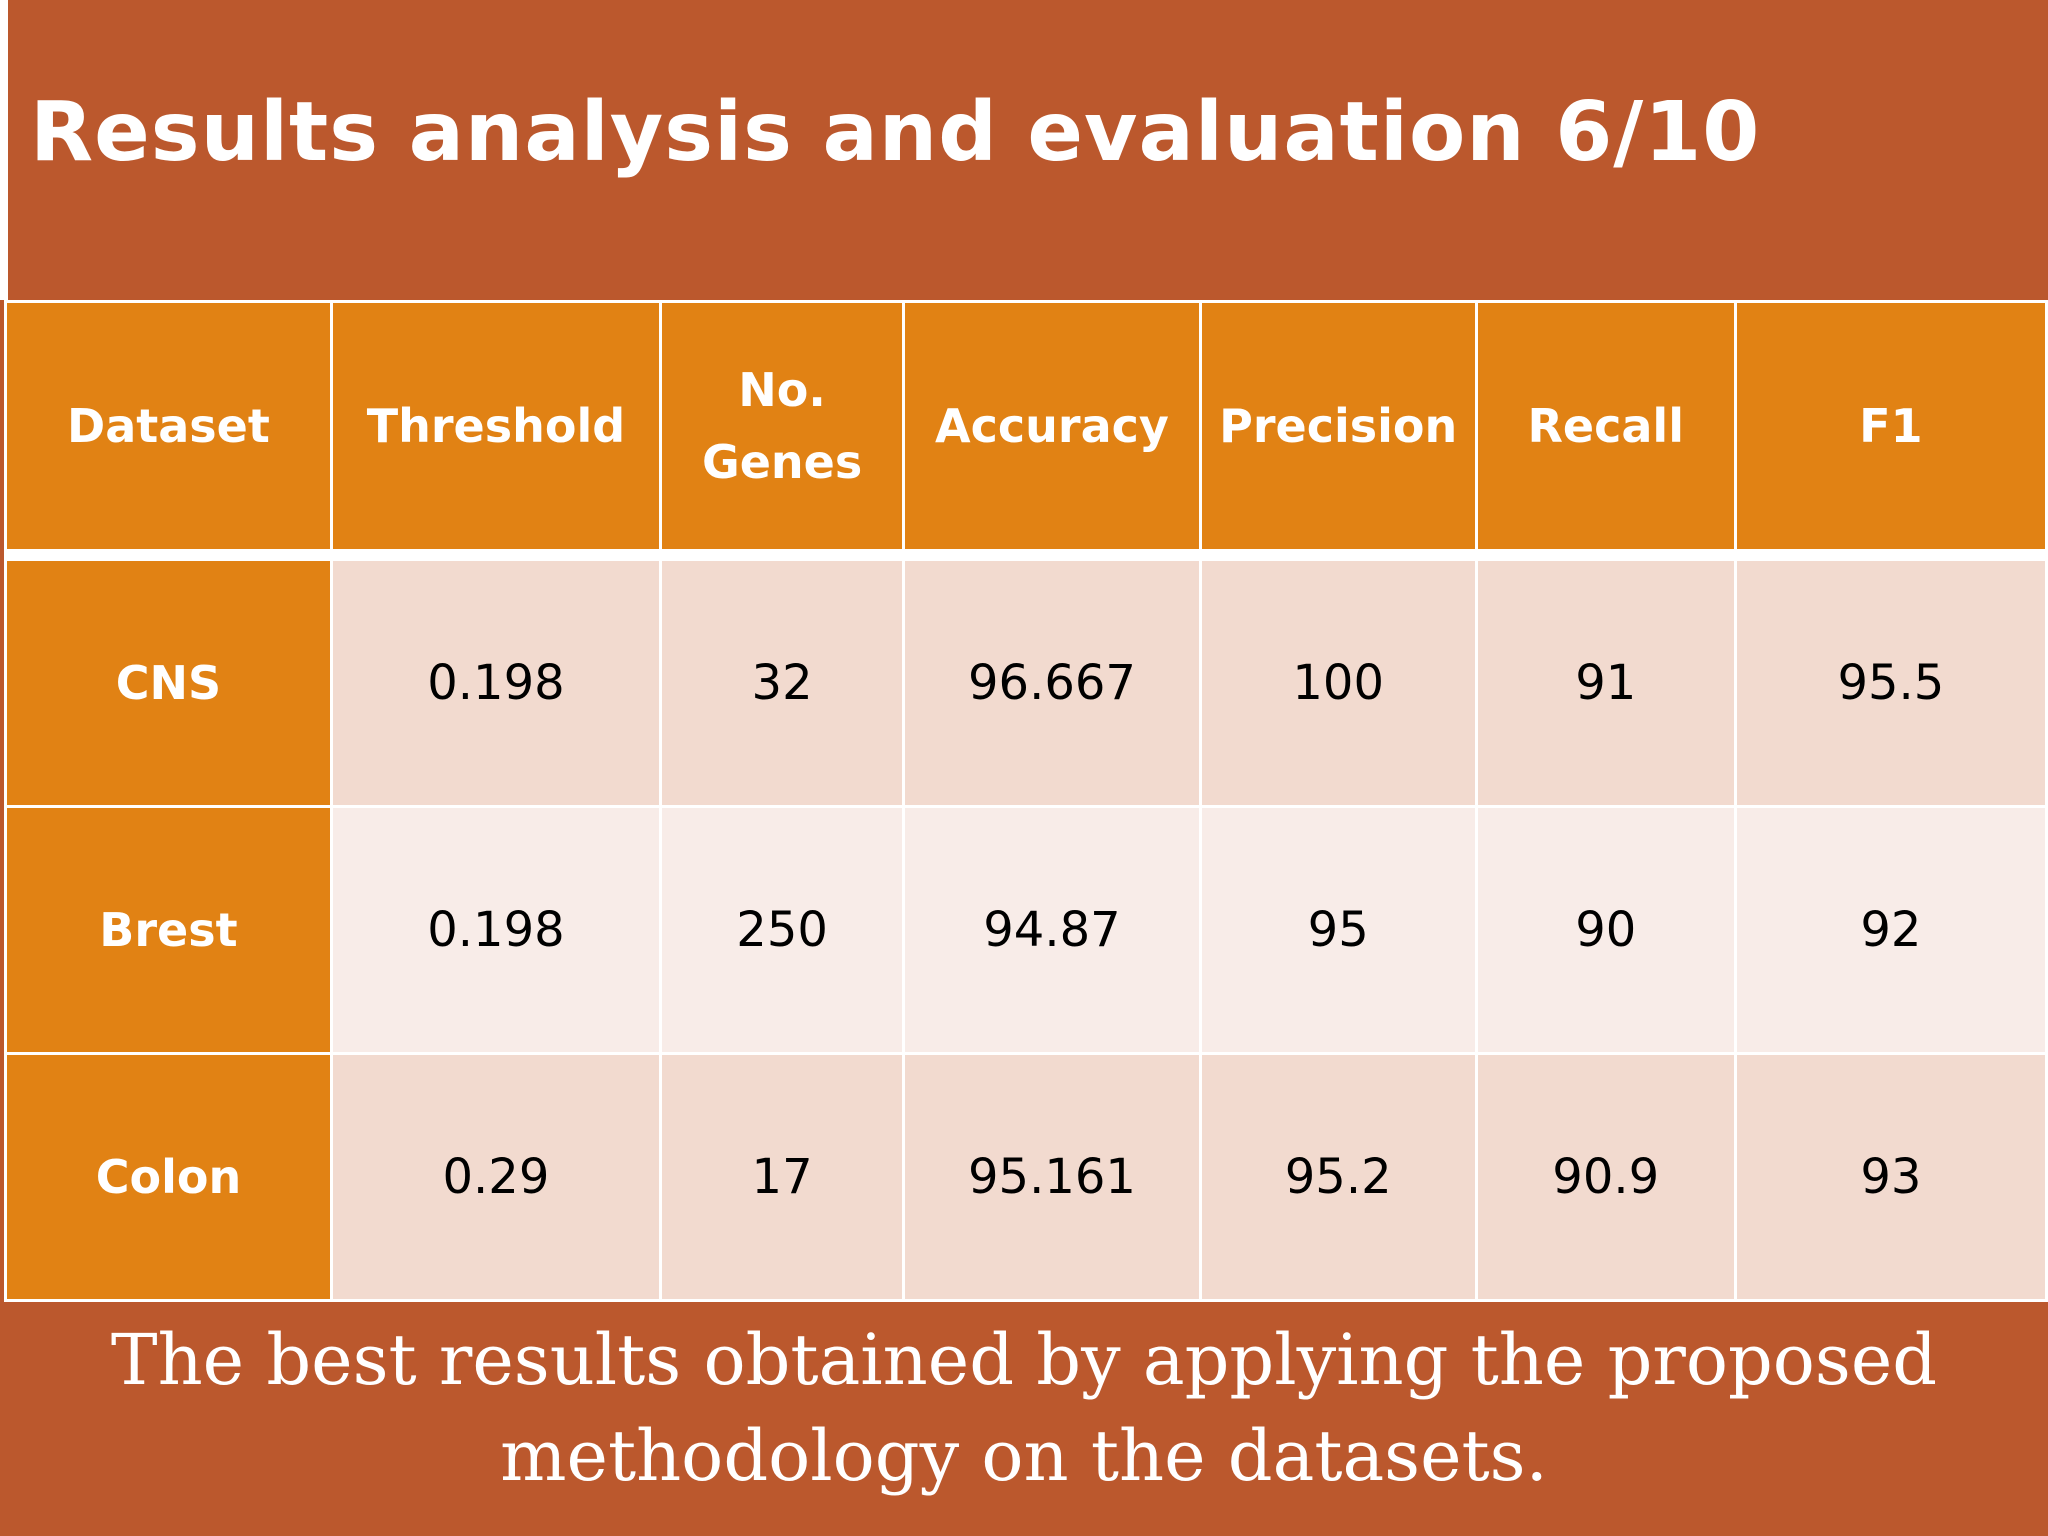  I want to click on cell-no-genes: 32, so click(782, 680).